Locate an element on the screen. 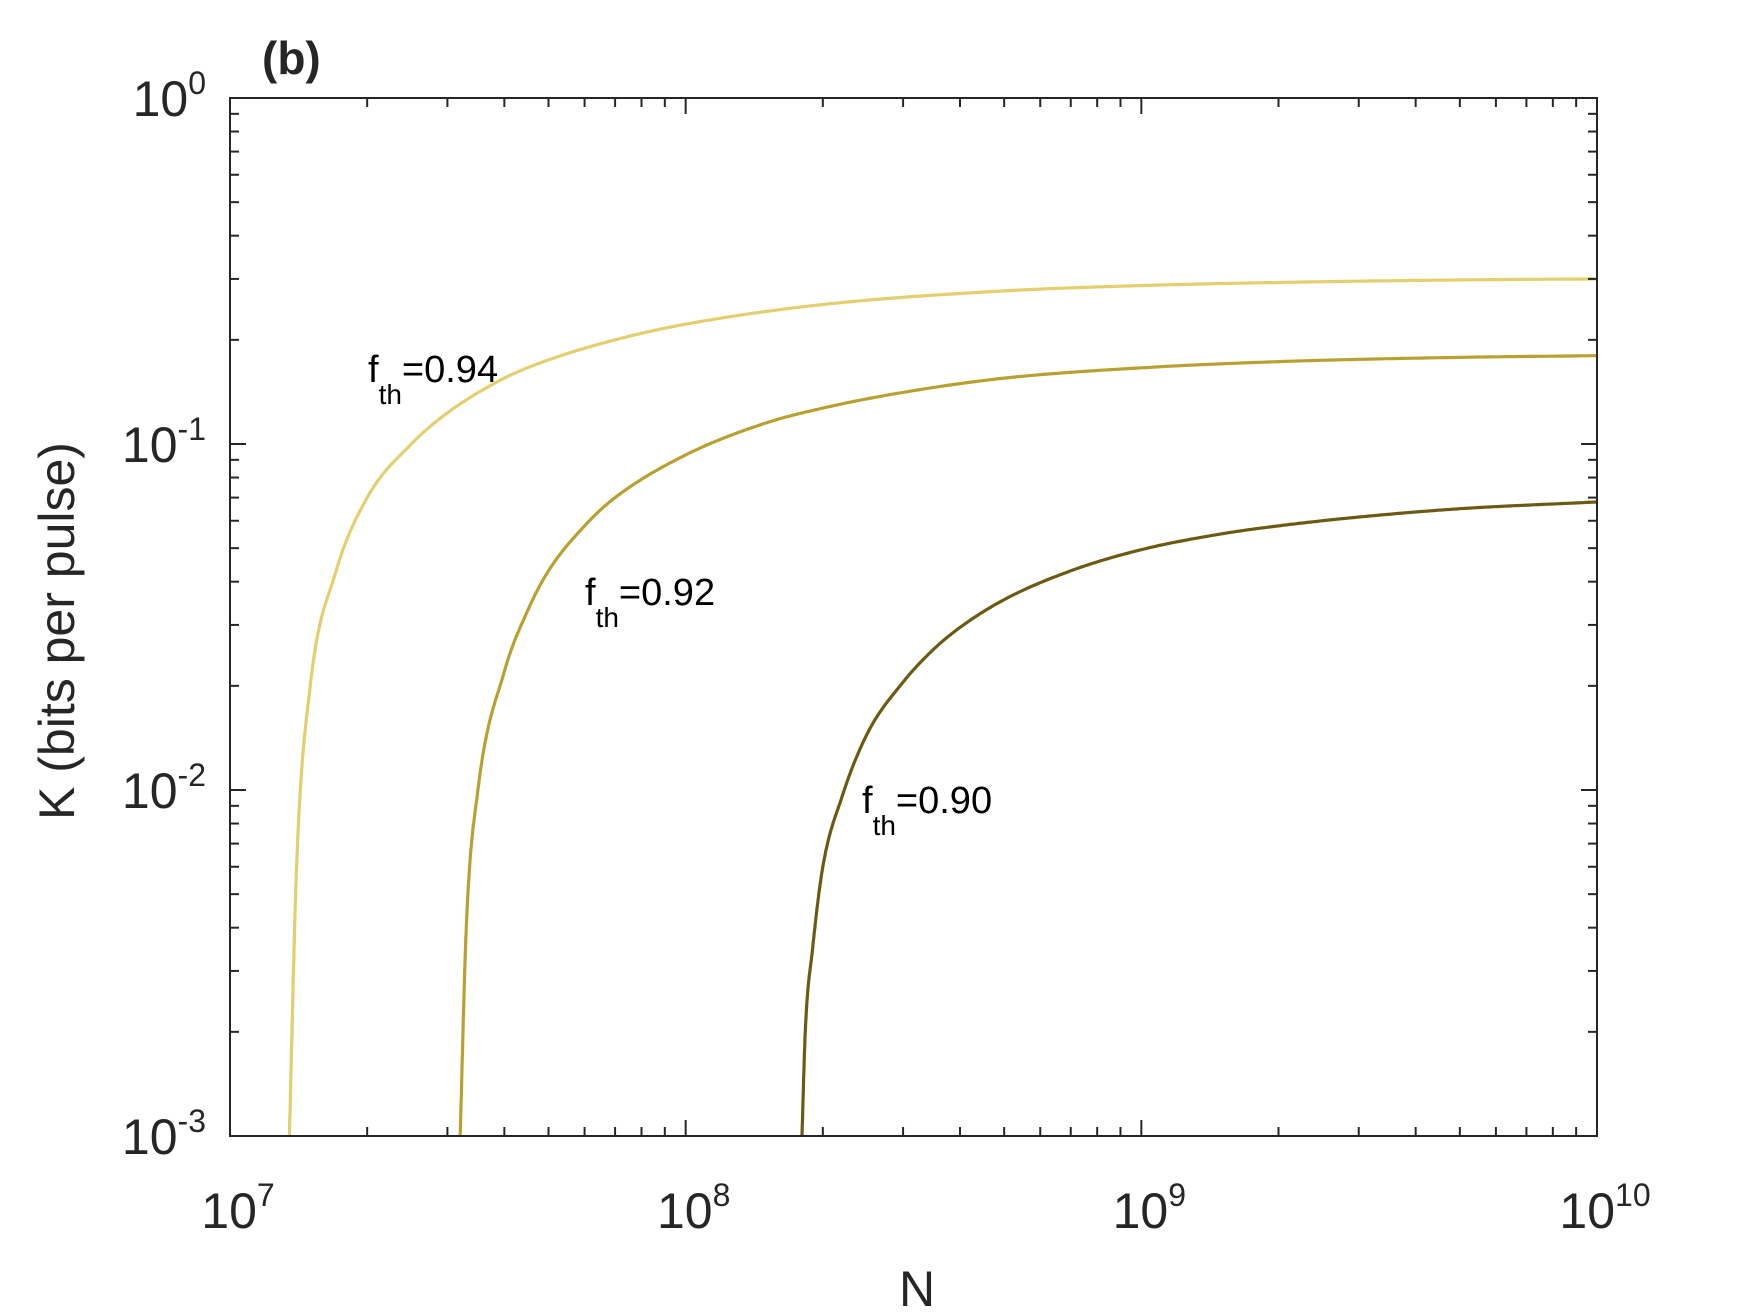  x-axis-title: N is located at coordinates (917, 1287).